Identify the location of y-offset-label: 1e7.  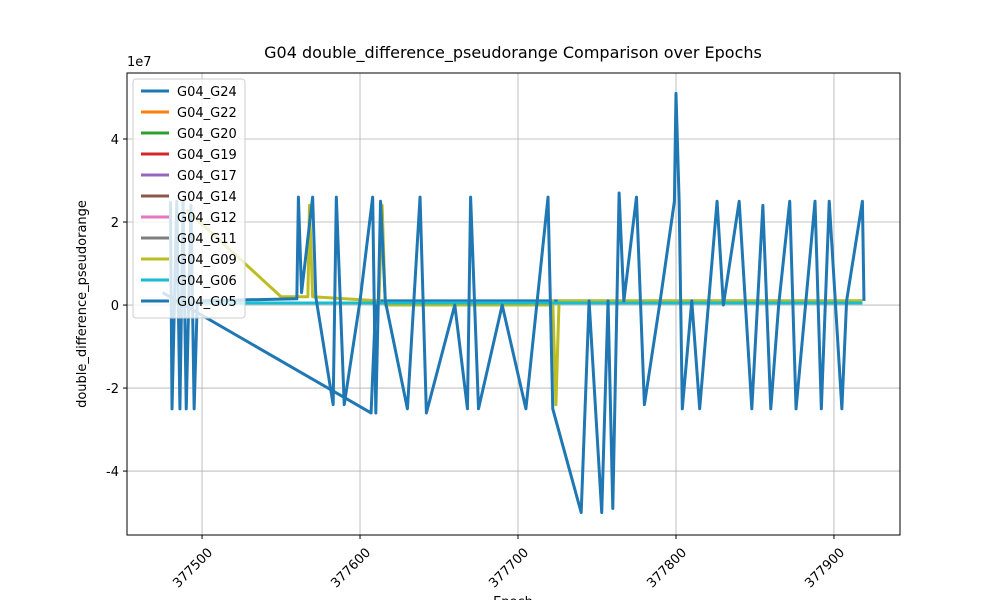
(139, 62).